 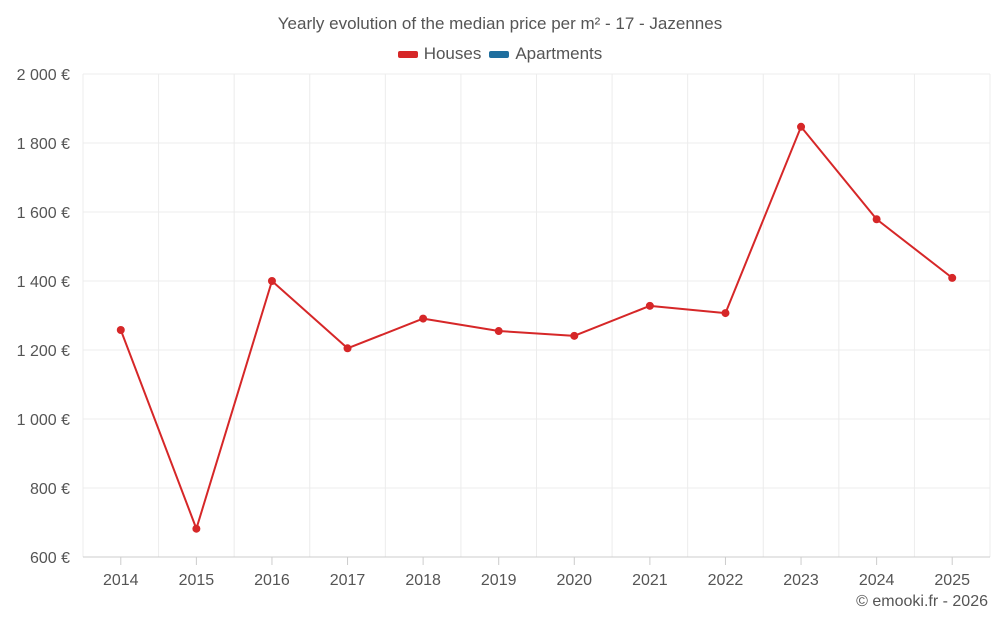 What do you see at coordinates (423, 580) in the screenshot?
I see `x-tick-label: 2018` at bounding box center [423, 580].